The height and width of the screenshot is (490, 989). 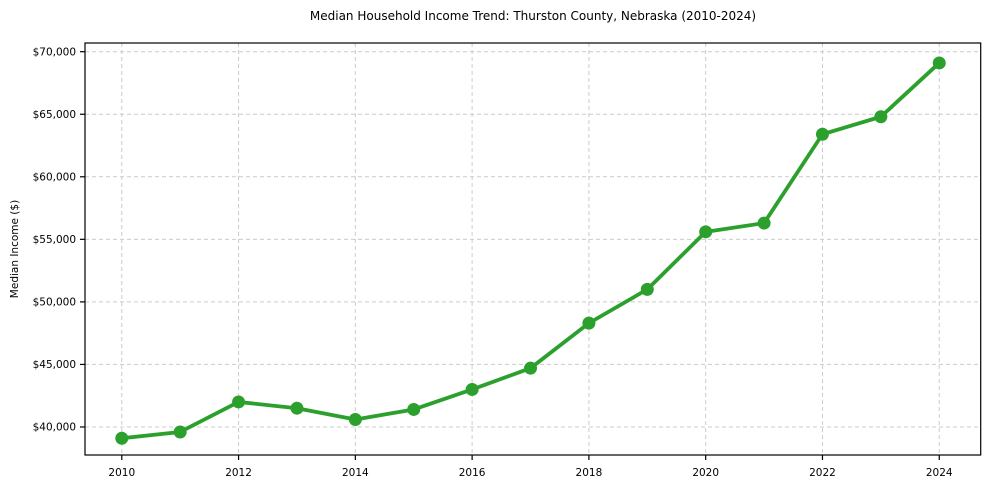 What do you see at coordinates (54, 240) in the screenshot?
I see `y-tick-label: $55,000` at bounding box center [54, 240].